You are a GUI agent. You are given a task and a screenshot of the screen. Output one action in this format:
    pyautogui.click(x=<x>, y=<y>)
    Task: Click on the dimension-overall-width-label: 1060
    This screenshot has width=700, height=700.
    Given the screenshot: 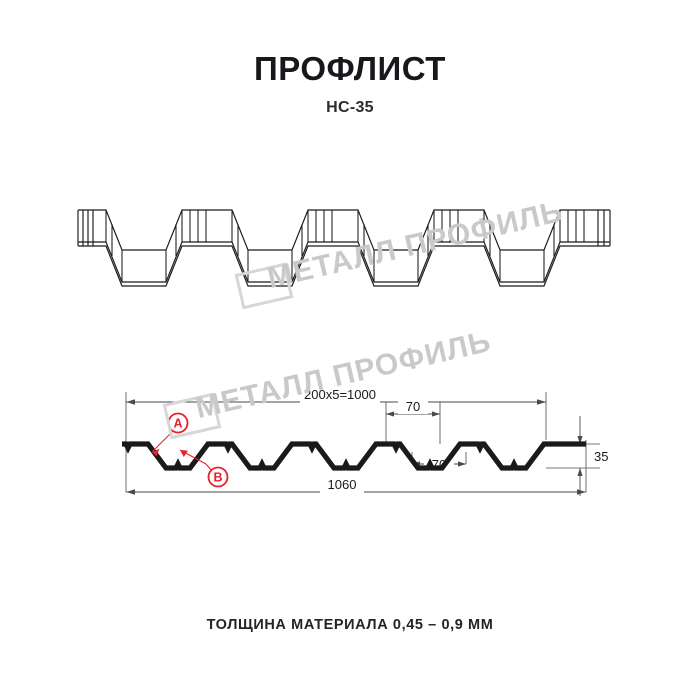 What is the action you would take?
    pyautogui.click(x=342, y=484)
    